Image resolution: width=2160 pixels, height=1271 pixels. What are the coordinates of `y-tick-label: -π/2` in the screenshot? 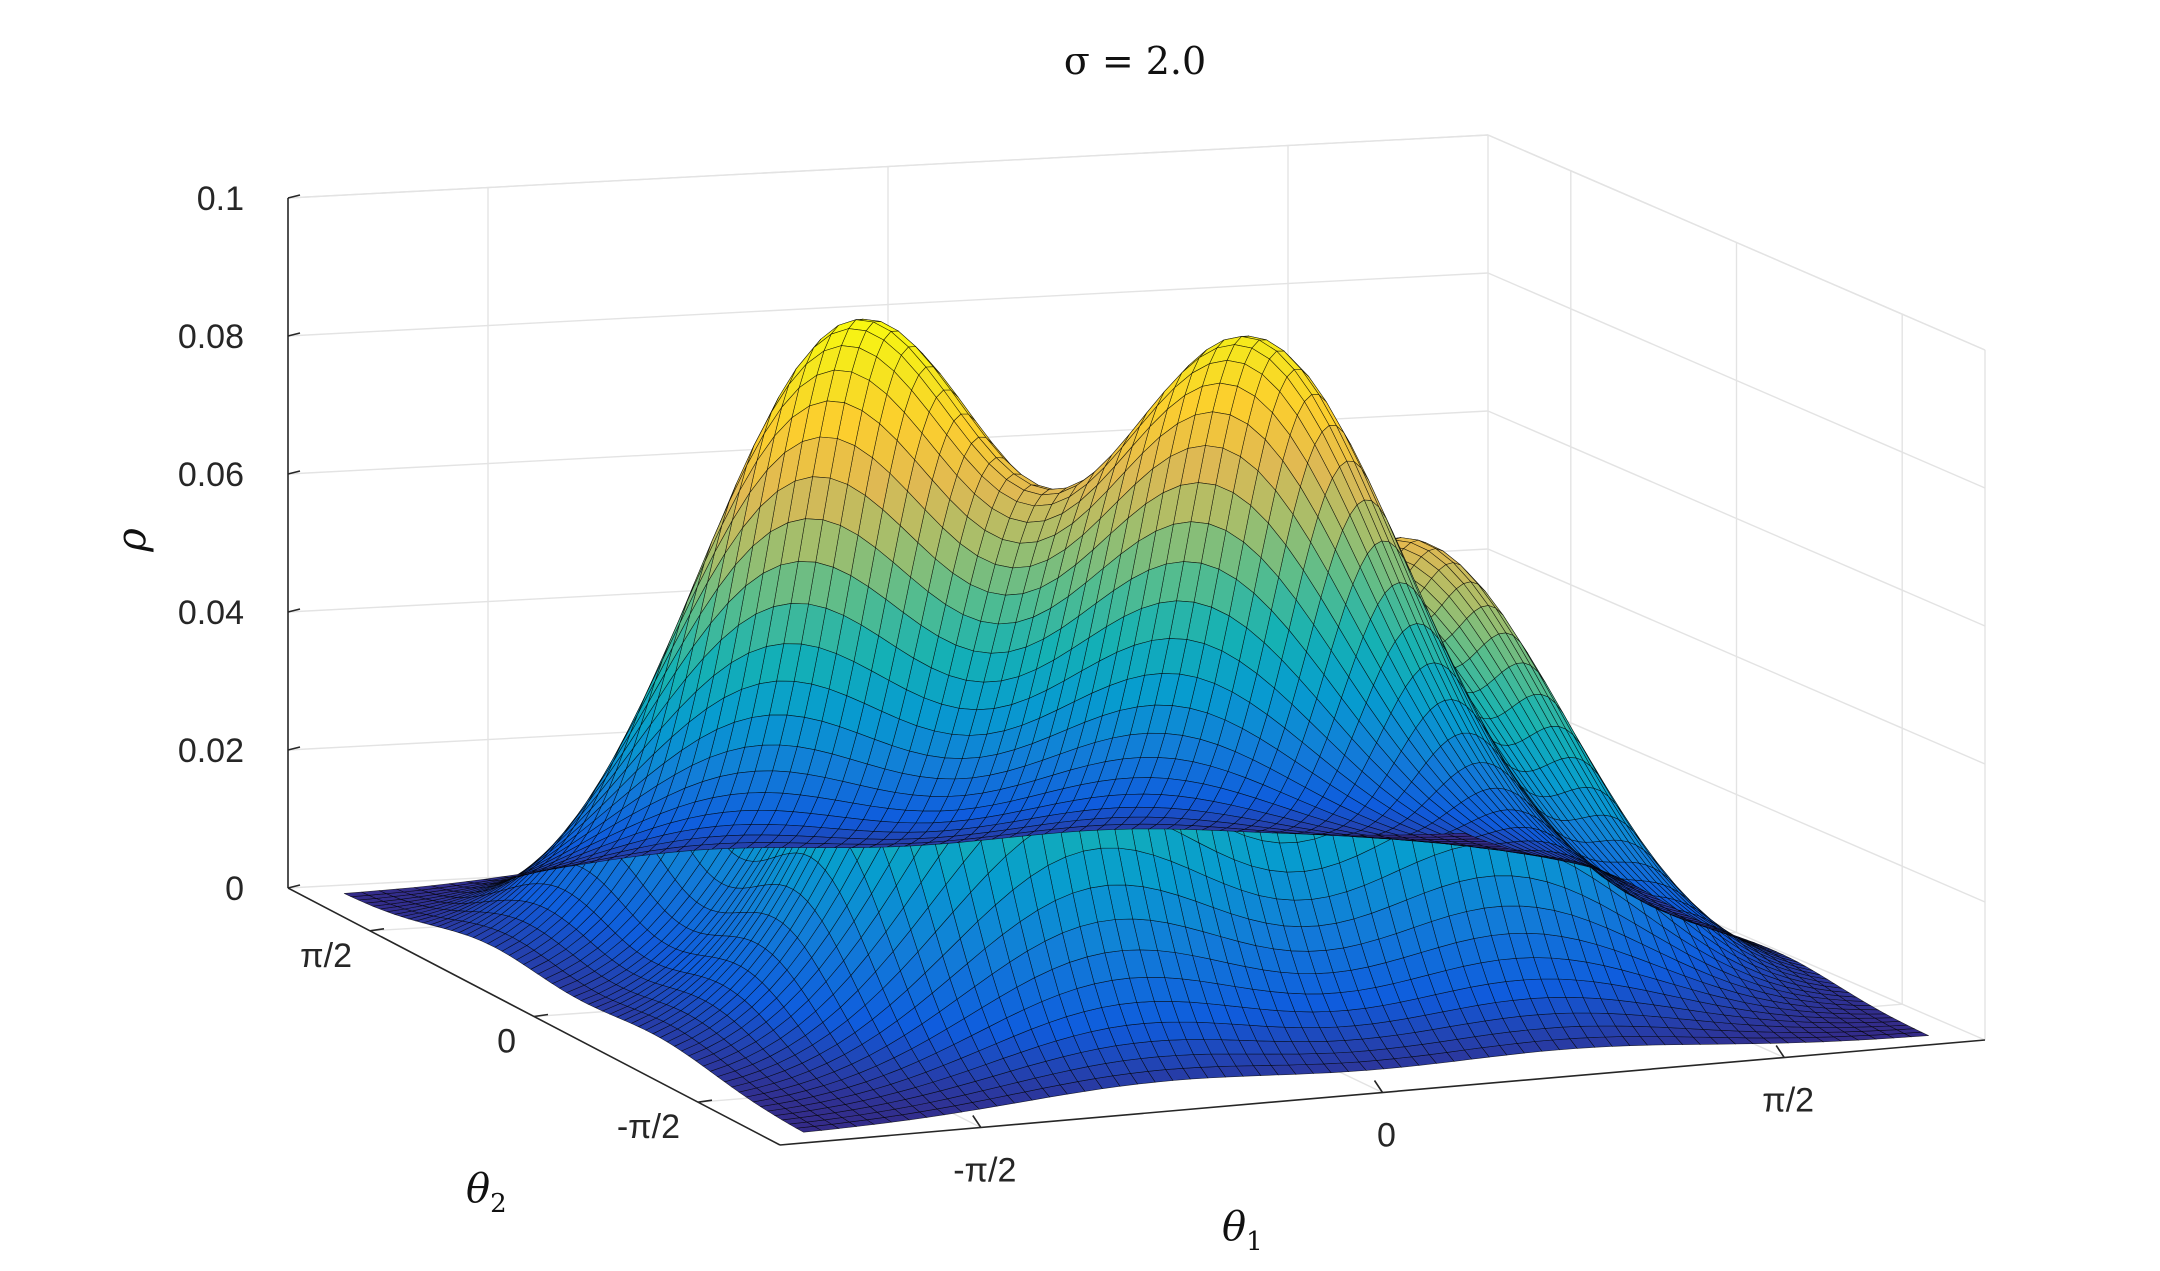 It's located at (648, 1127).